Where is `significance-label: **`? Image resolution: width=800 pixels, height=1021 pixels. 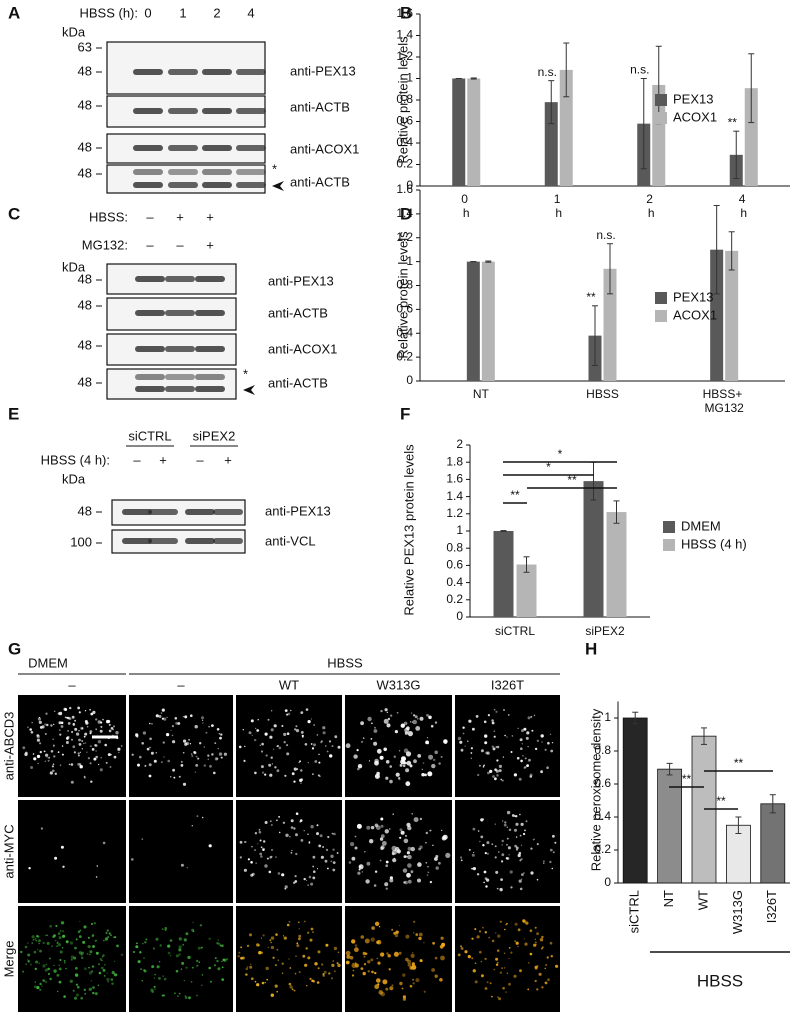
significance-label: ** is located at coordinates (733, 122).